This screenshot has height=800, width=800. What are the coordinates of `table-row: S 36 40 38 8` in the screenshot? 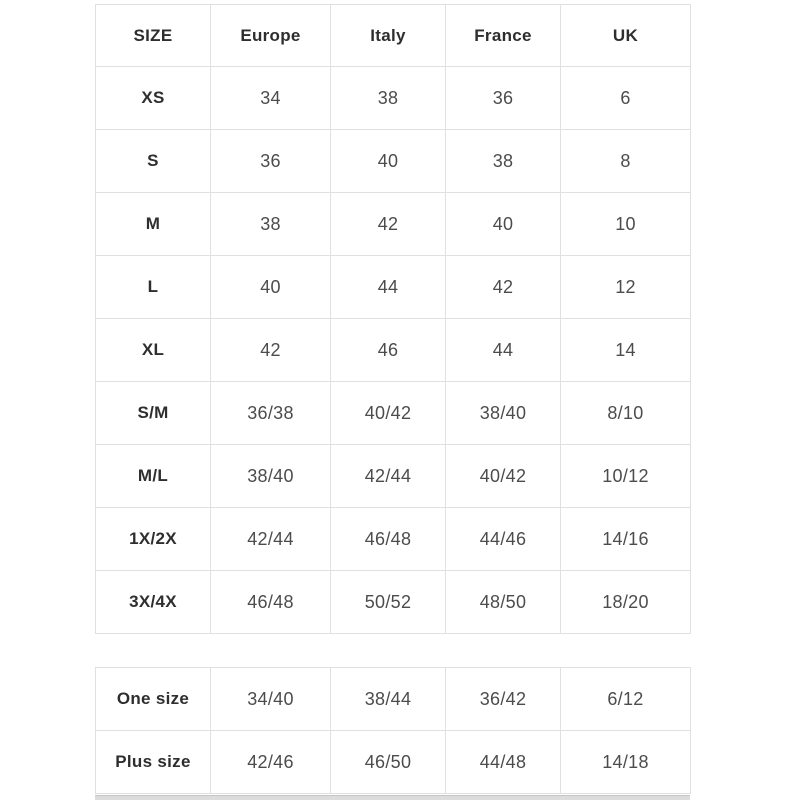 It's located at (393, 161).